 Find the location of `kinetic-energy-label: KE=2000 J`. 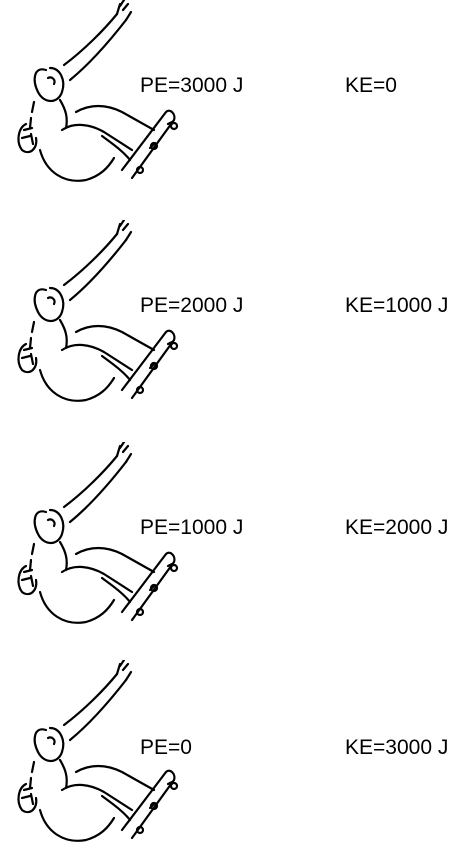

kinetic-energy-label: KE=2000 J is located at coordinates (397, 527).